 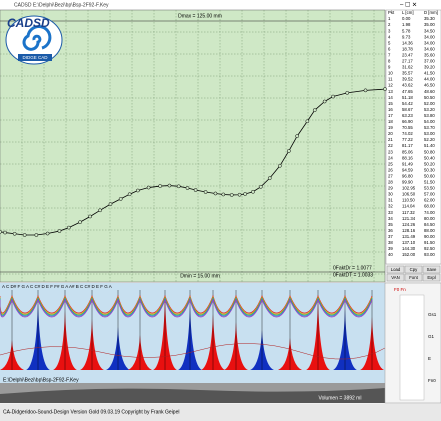 I want to click on table-cell: 152.00, so click(x=409, y=254).